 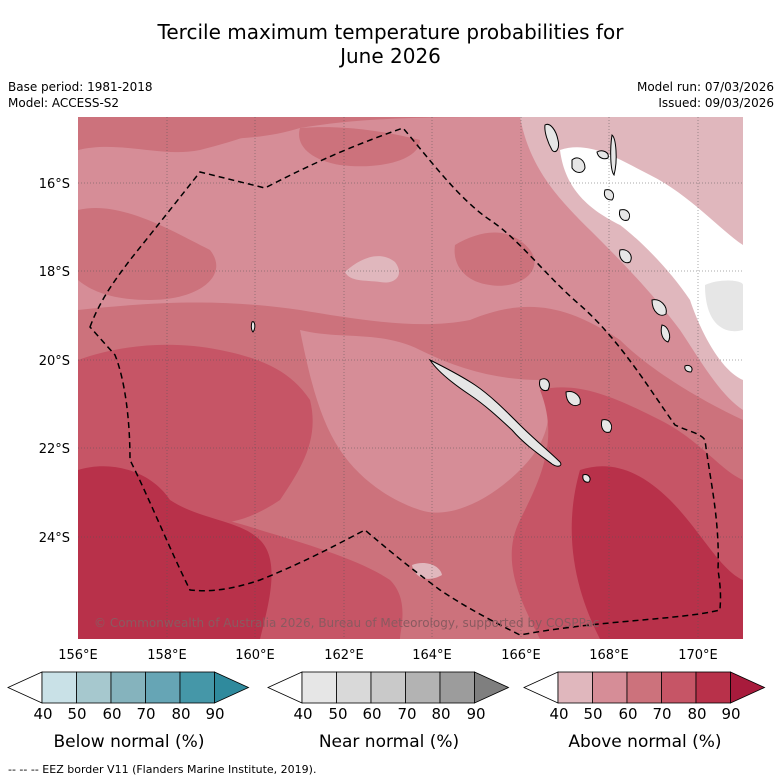 I want to click on lon-label: 162°E, so click(x=344, y=655).